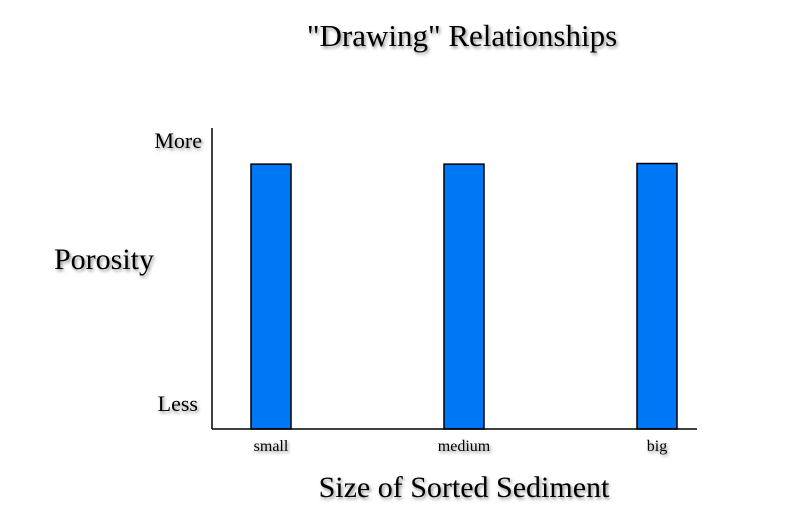  What do you see at coordinates (271, 296) in the screenshot?
I see `bar-small` at bounding box center [271, 296].